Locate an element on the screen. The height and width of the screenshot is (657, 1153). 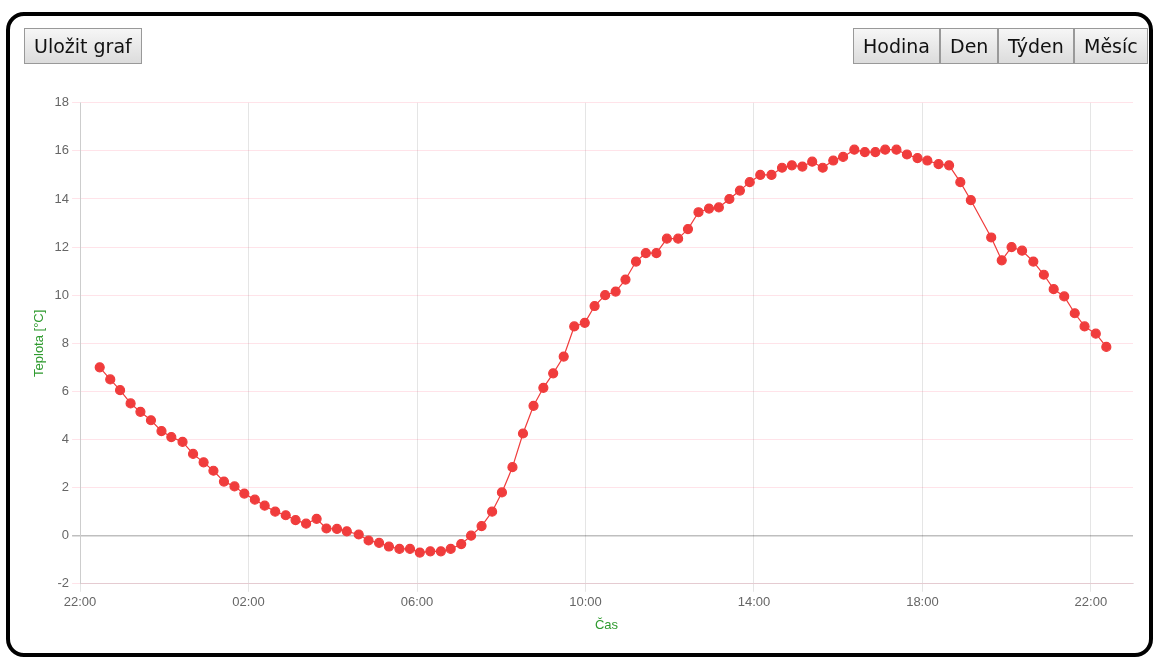
x-tick-label: 18:00 is located at coordinates (922, 602).